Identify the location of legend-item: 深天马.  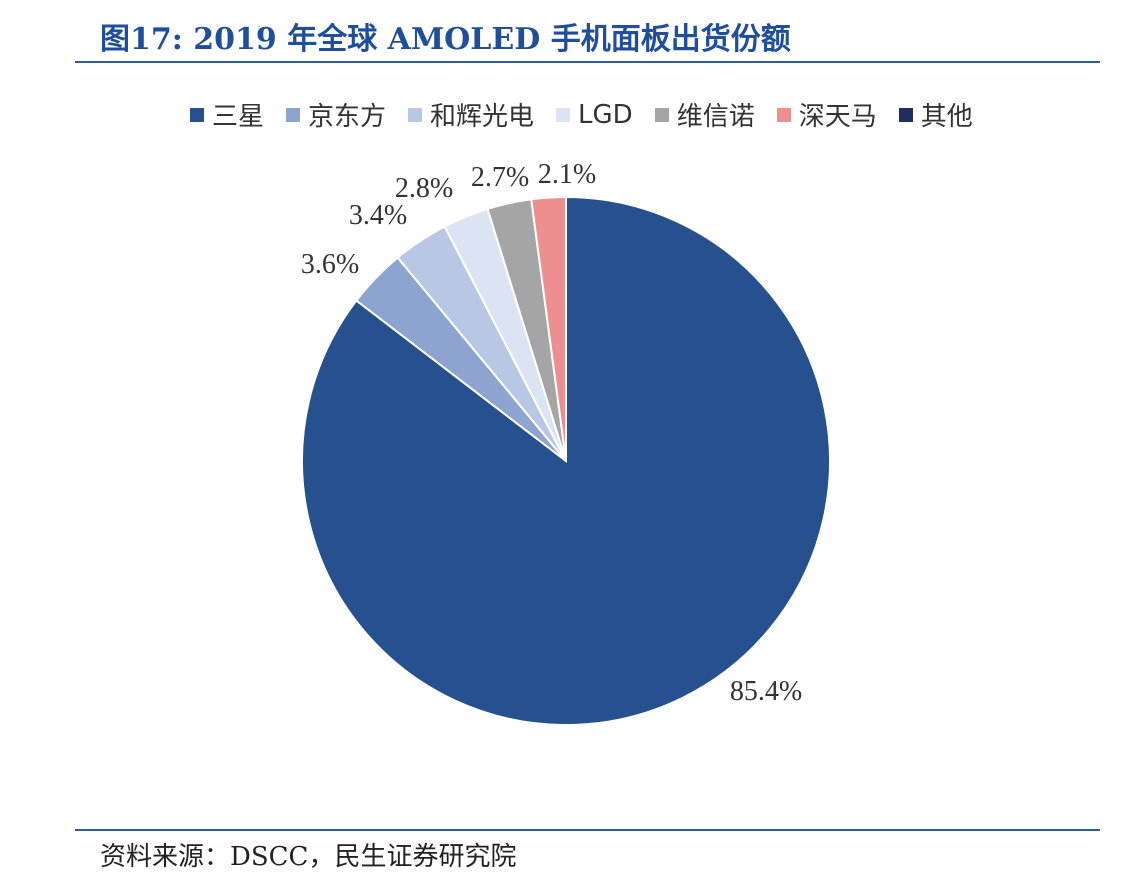
(826, 114).